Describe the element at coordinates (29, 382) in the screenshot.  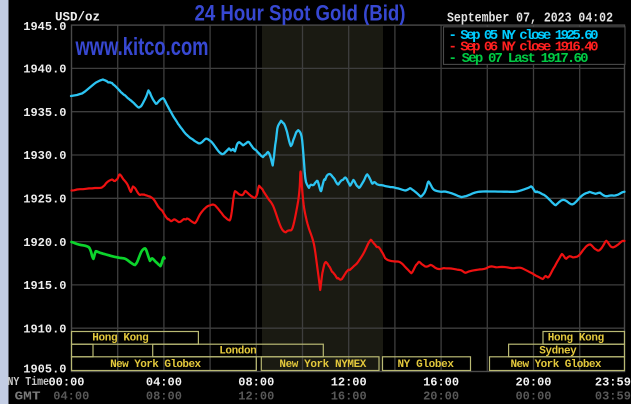
I see `svg-text: NY Time` at that location.